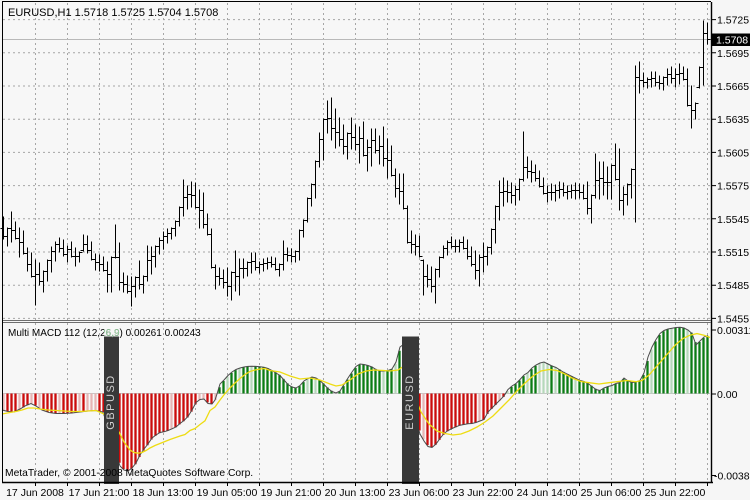 This screenshot has height=500, width=750. I want to click on svg-text: 1.5695, so click(733, 54).